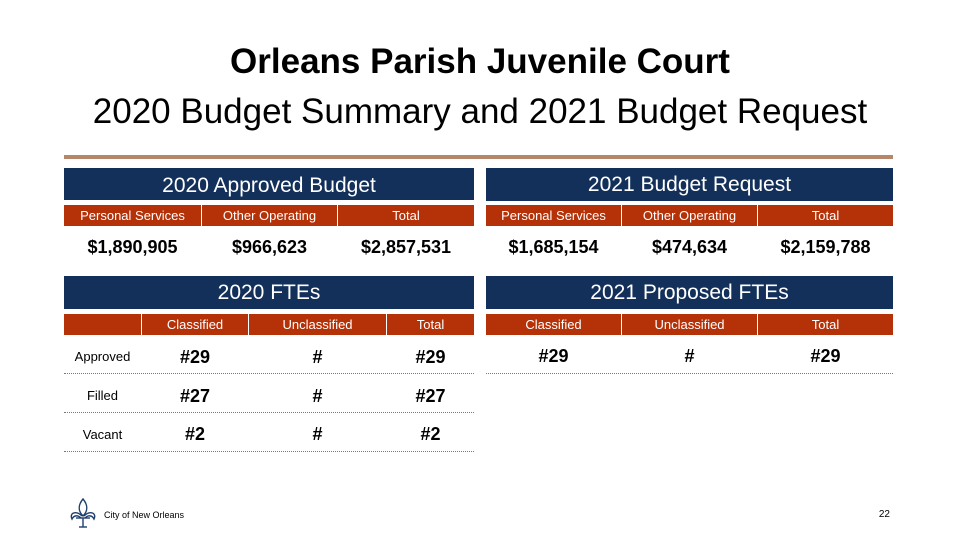 The height and width of the screenshot is (540, 960). I want to click on budget-2021-col-personal: Personal Services, so click(553, 215).